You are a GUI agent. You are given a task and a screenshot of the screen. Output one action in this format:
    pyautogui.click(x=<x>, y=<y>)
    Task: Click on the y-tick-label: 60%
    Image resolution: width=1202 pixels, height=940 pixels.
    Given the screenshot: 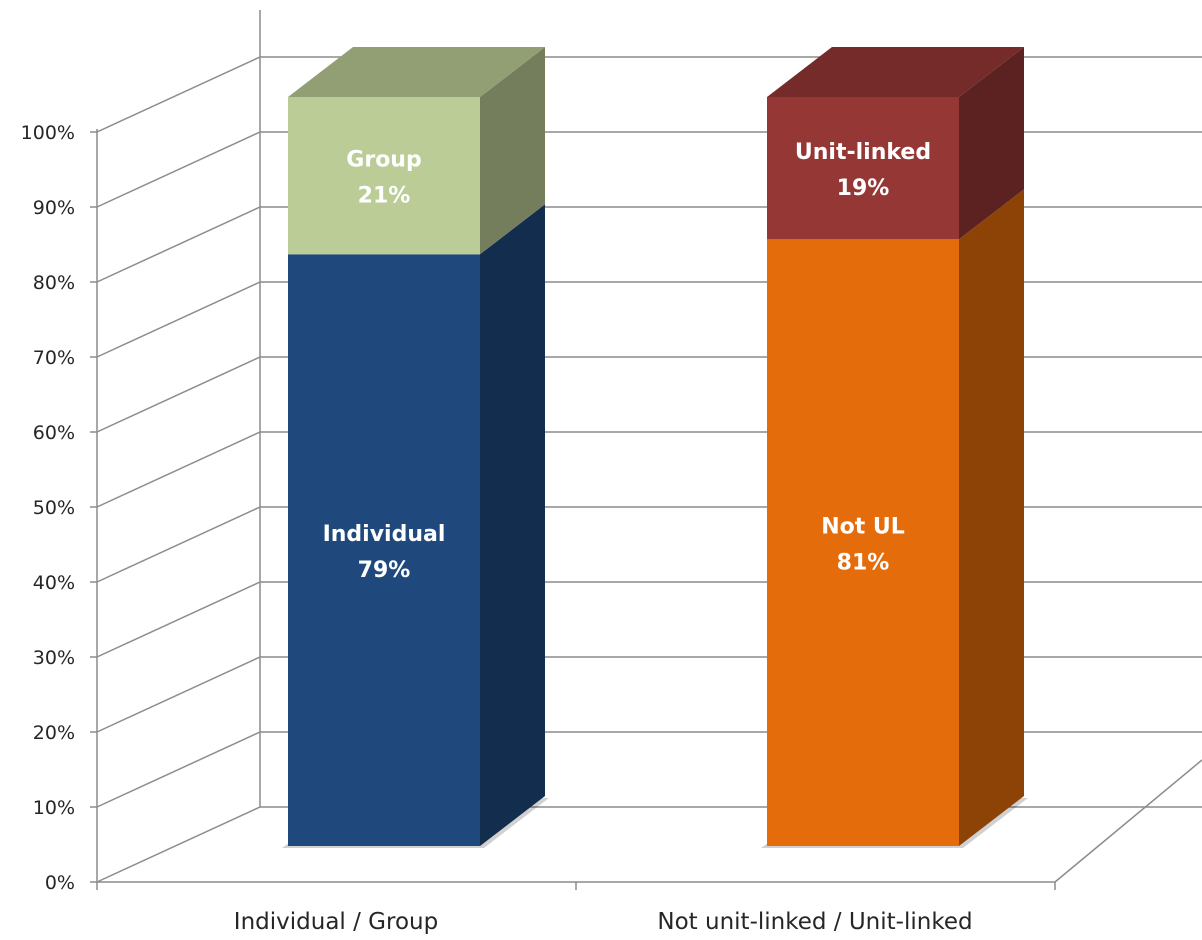 What is the action you would take?
    pyautogui.click(x=54, y=433)
    